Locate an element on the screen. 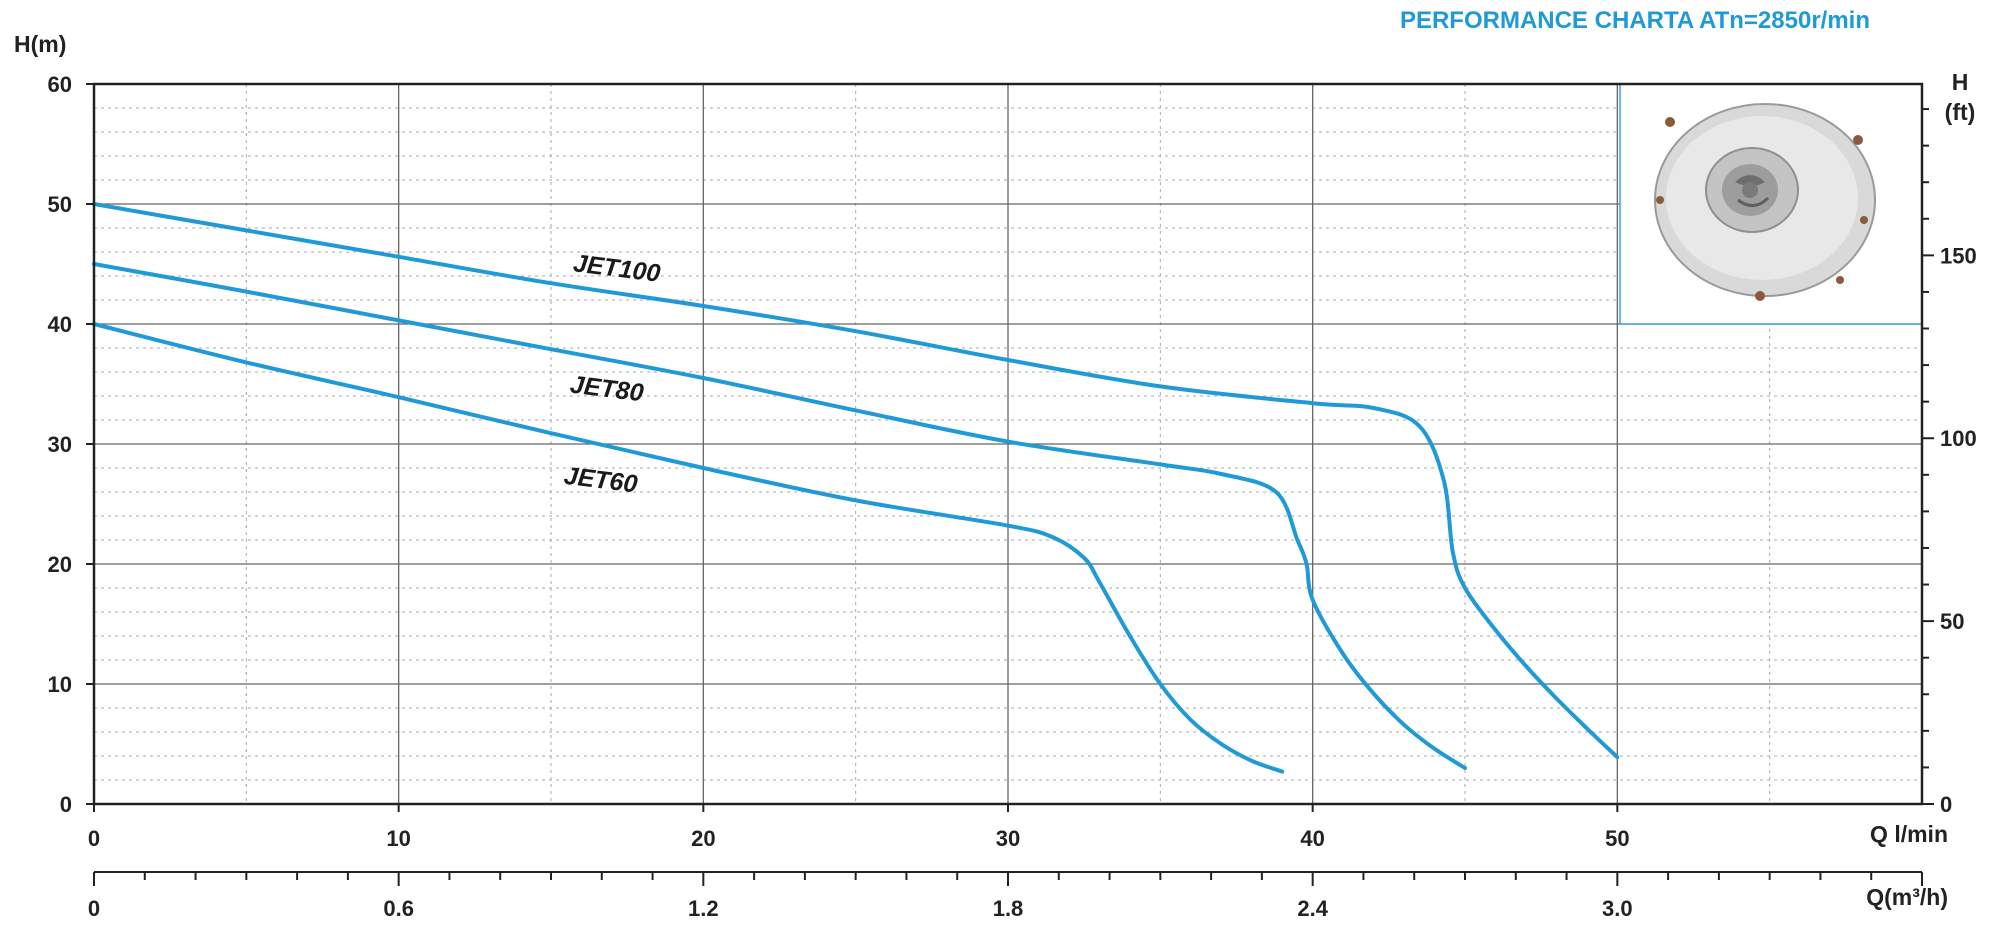 This screenshot has width=1994, height=932. pump-impeller-icon is located at coordinates (1765, 202).